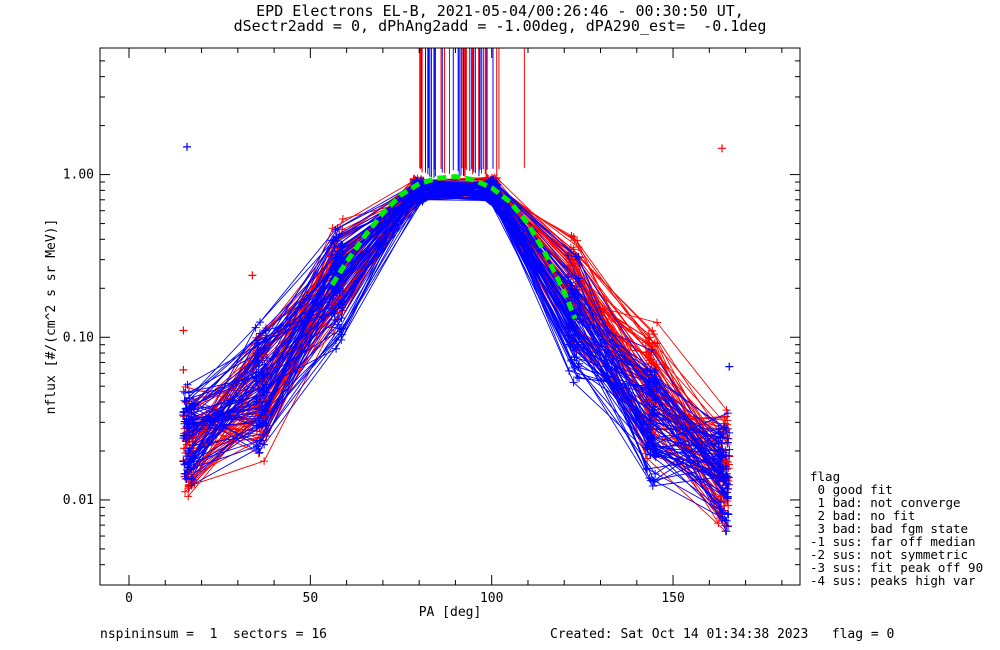 This screenshot has width=1000, height=650. I want to click on x-axis-label: PA [deg], so click(450, 612).